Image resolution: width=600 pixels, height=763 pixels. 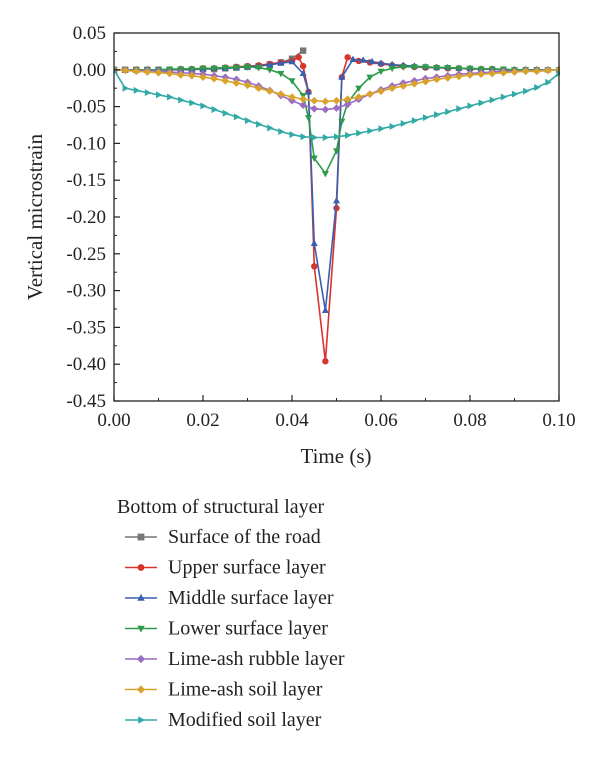 I want to click on y-tick-label: 0.05, so click(x=89, y=33).